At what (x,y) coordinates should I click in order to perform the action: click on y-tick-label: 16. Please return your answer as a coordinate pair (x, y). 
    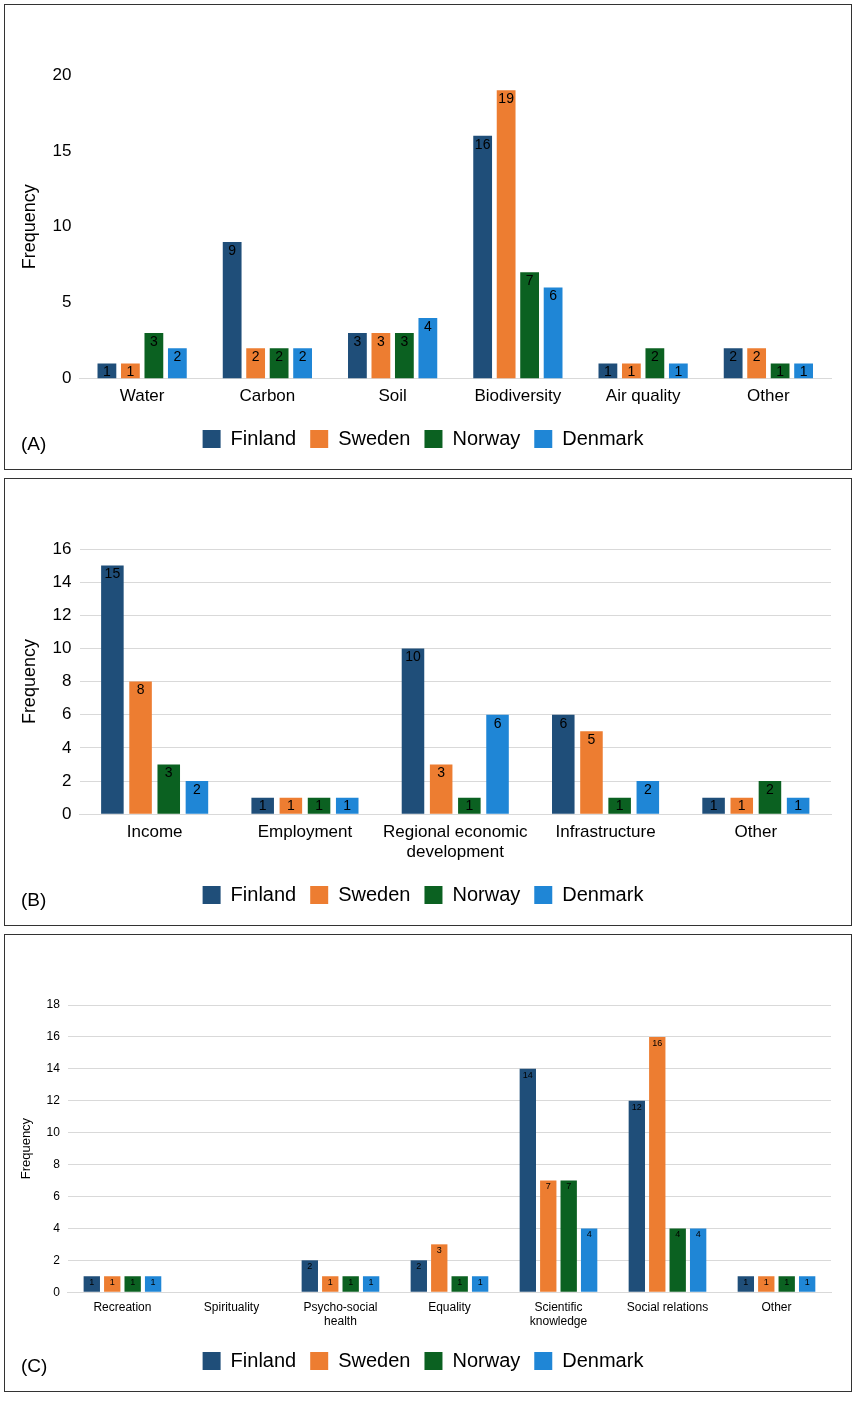
    Looking at the image, I should click on (53, 1036).